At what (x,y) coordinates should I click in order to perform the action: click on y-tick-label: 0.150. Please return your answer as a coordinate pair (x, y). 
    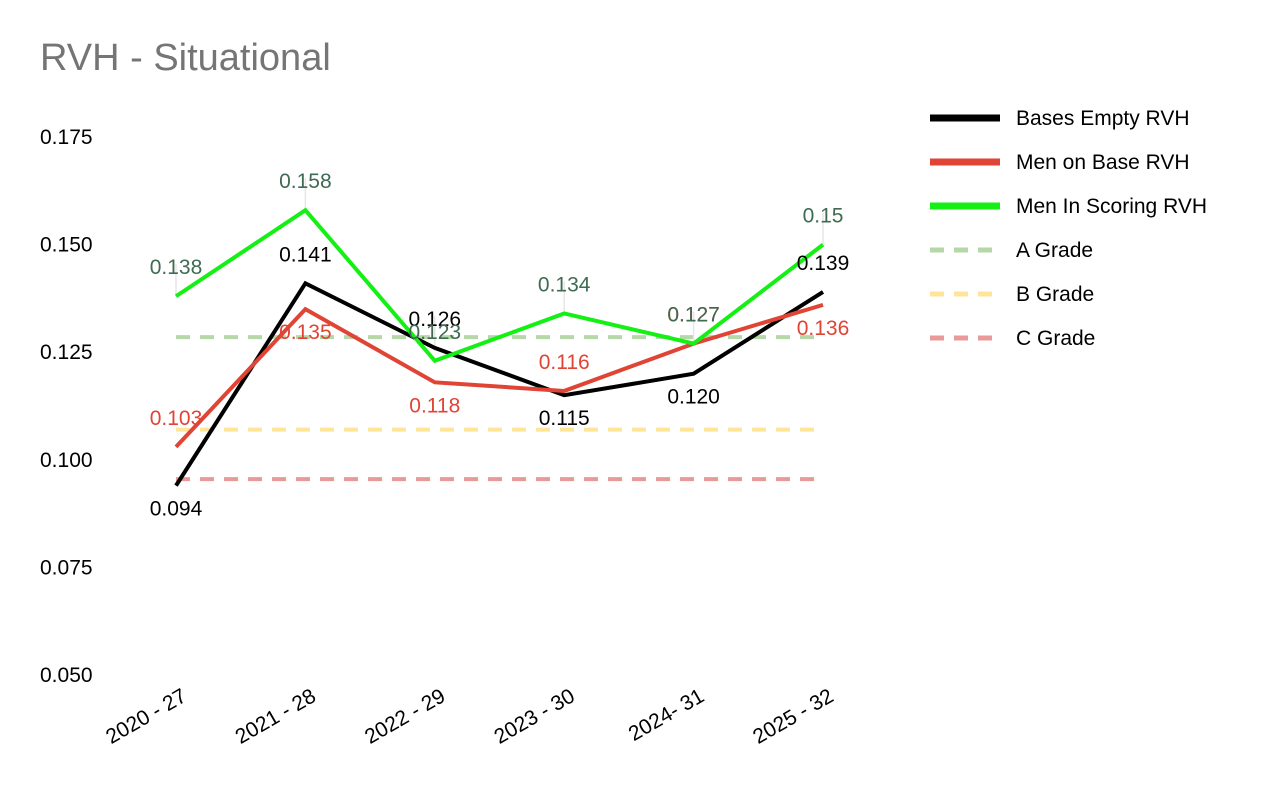
    Looking at the image, I should click on (66, 245).